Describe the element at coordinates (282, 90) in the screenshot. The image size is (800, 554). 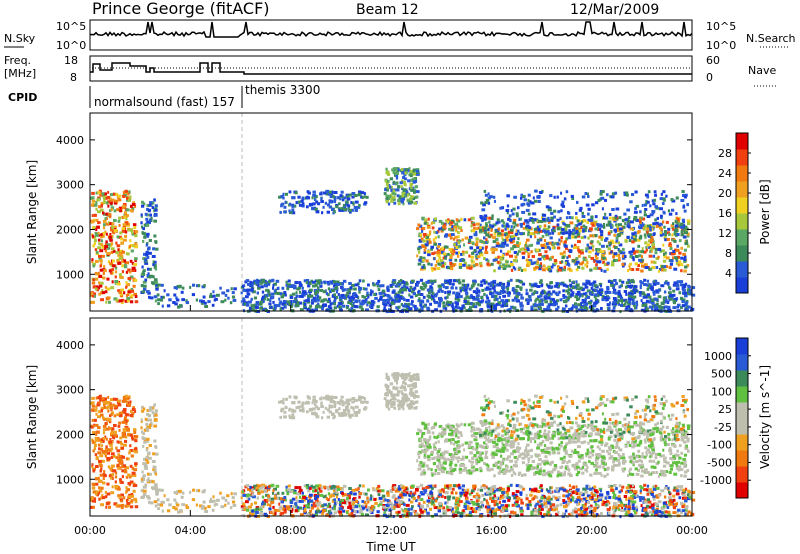
I see `cpid-mode-2: themis 3300` at that location.